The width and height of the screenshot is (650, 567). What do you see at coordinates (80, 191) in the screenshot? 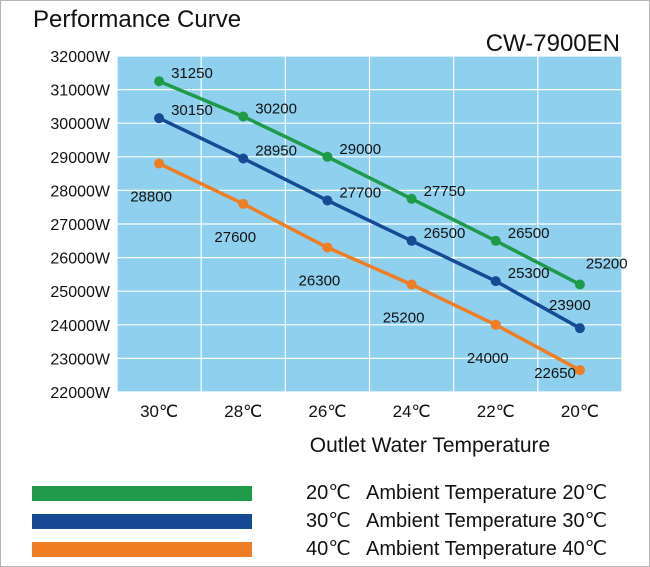
I see `y-tick-label: 28000W` at bounding box center [80, 191].